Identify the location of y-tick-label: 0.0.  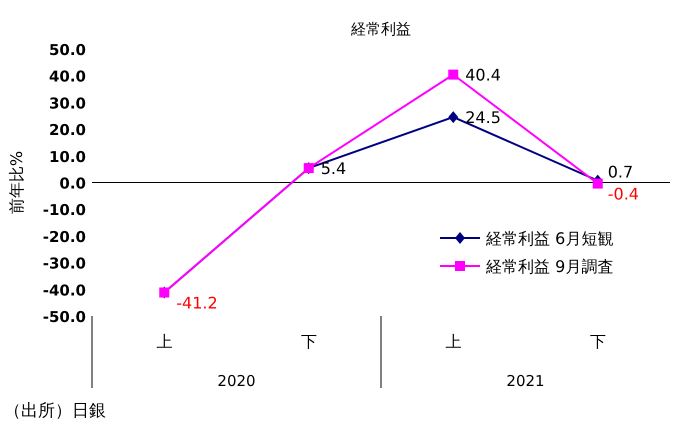
(72, 183).